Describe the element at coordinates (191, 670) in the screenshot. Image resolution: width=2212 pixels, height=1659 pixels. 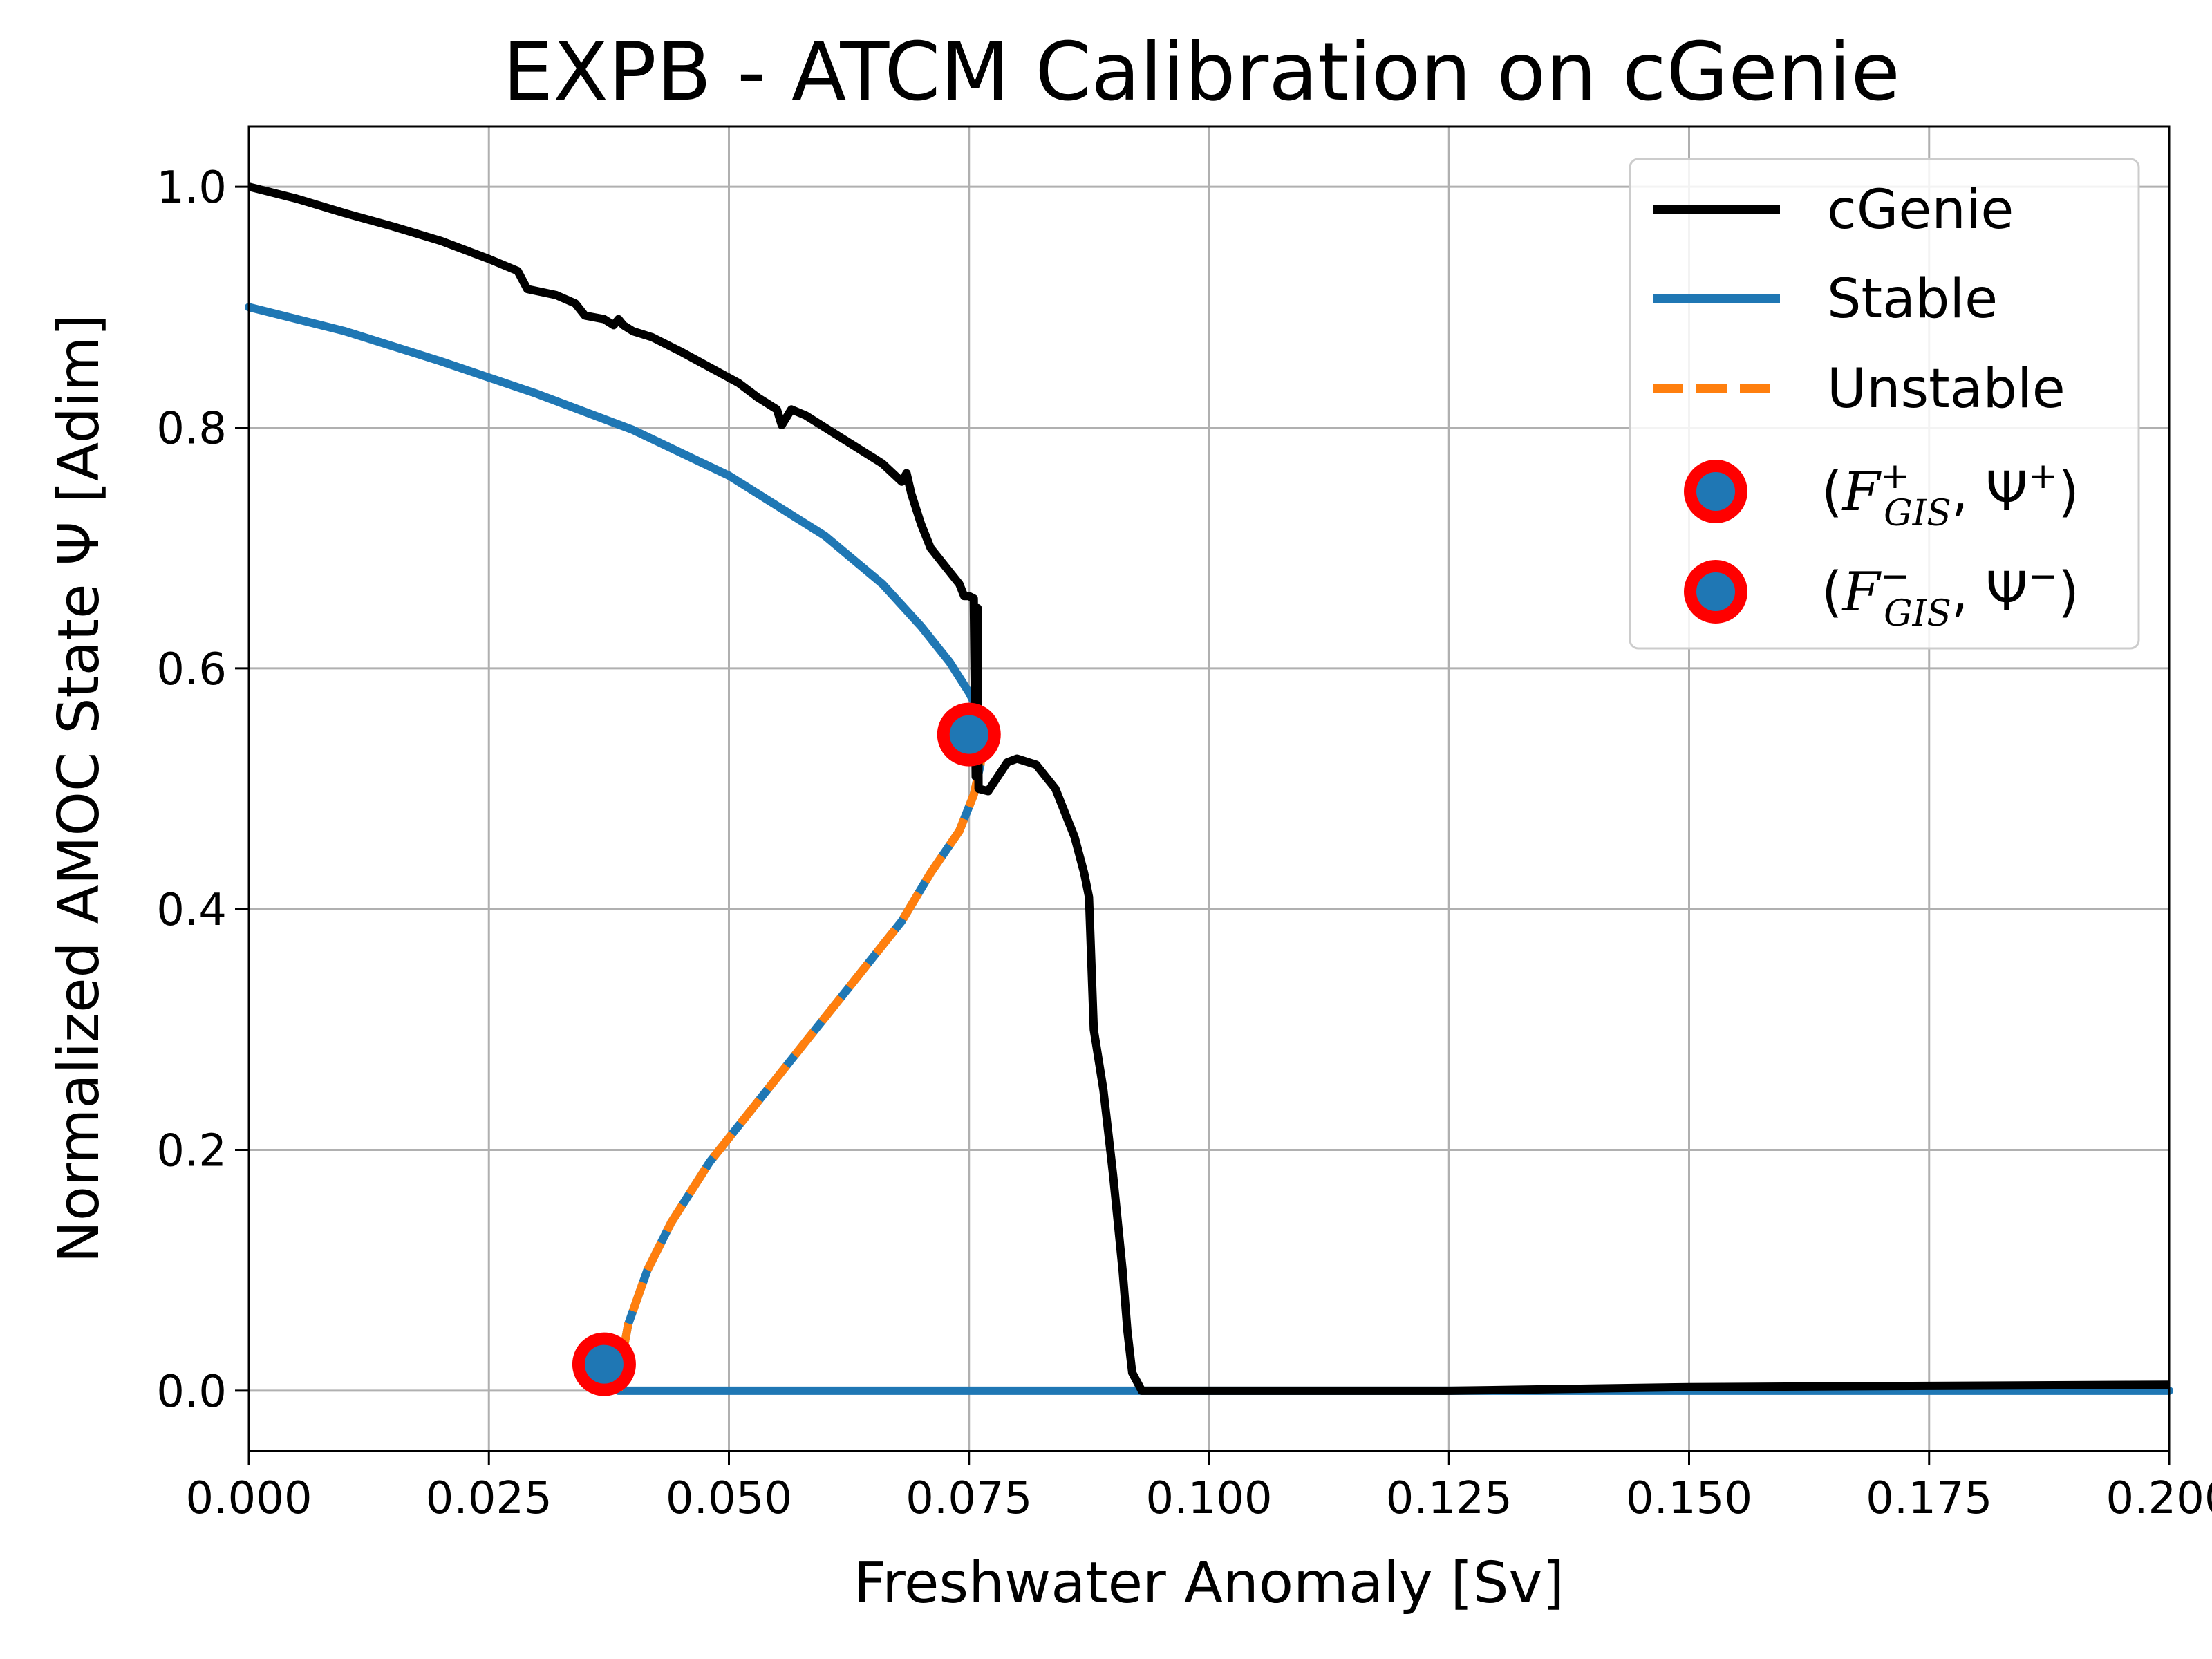
I see `y-tick-label: 0.6` at that location.